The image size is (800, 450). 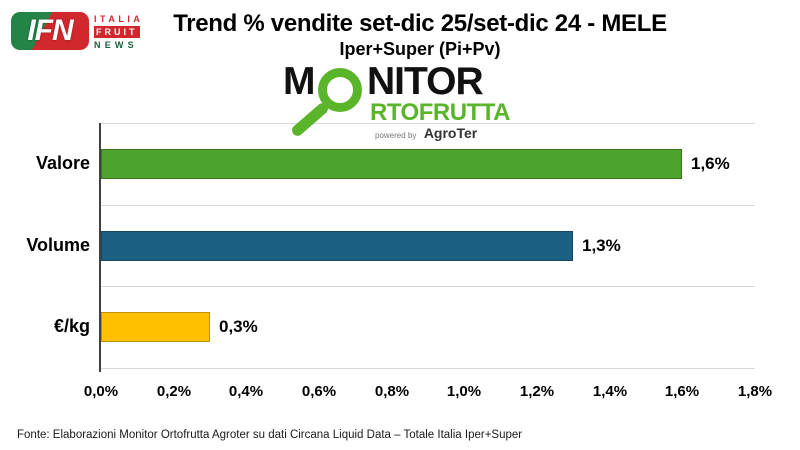 What do you see at coordinates (425, 81) in the screenshot?
I see `monitor-logo-nitor: NITOR` at bounding box center [425, 81].